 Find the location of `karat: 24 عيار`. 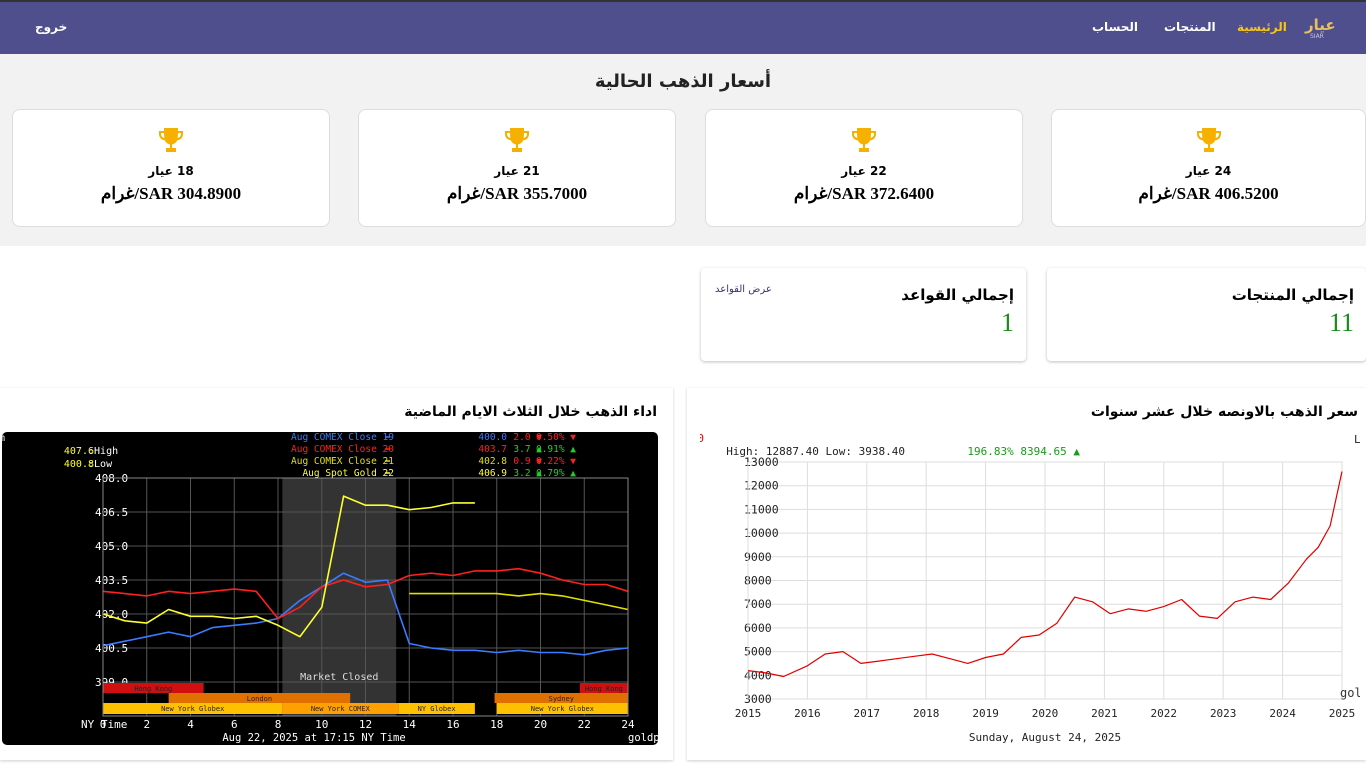

karat: 24 عيار is located at coordinates (1208, 171).